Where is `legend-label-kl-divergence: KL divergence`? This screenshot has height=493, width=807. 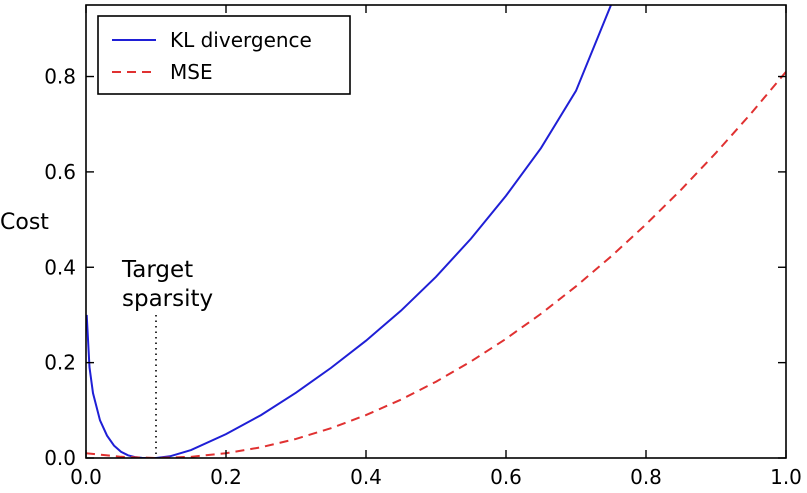 legend-label-kl-divergence: KL divergence is located at coordinates (241, 40).